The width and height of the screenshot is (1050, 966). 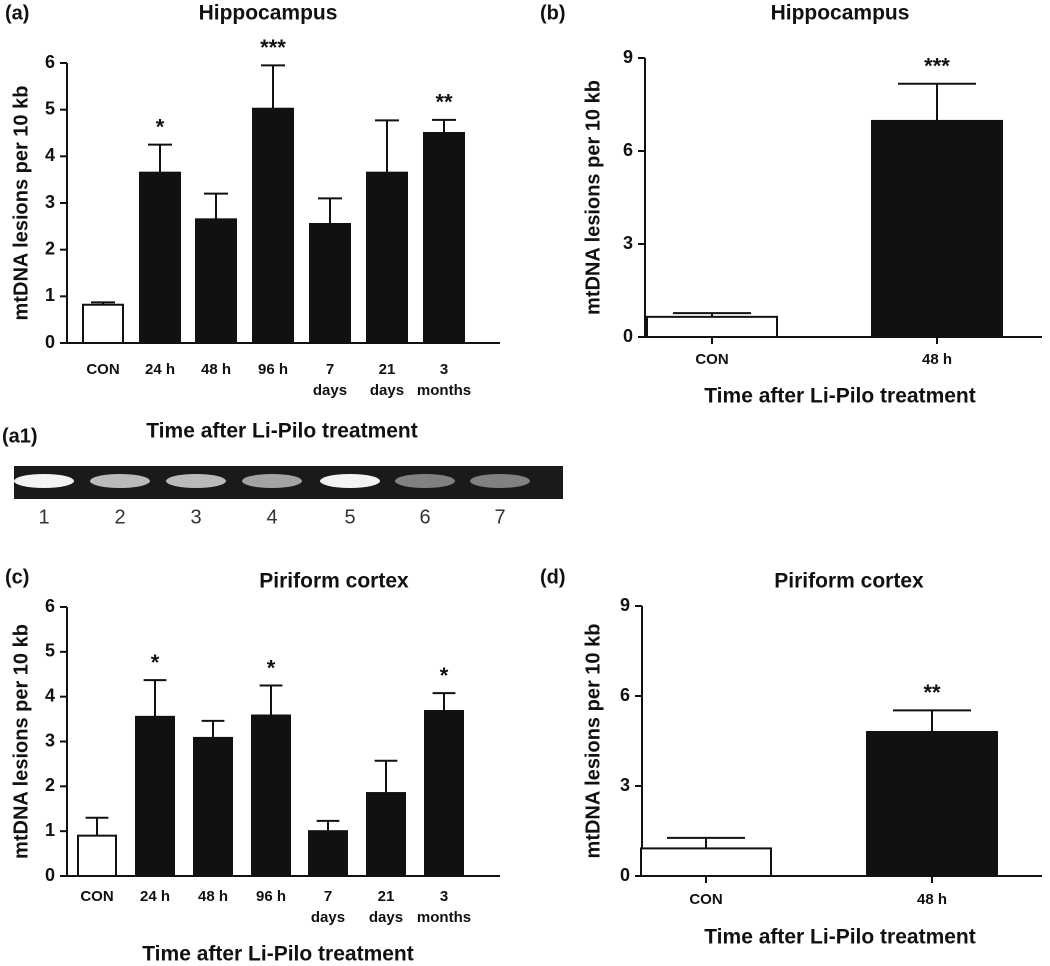 What do you see at coordinates (424, 517) in the screenshot?
I see `lane-number: 6` at bounding box center [424, 517].